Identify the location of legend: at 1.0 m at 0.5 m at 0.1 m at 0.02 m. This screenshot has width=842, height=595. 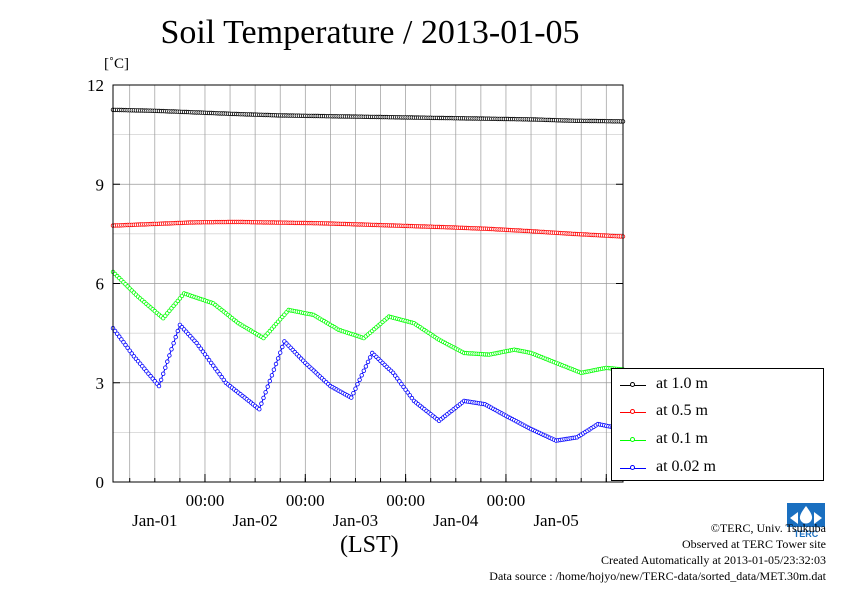
(717, 424).